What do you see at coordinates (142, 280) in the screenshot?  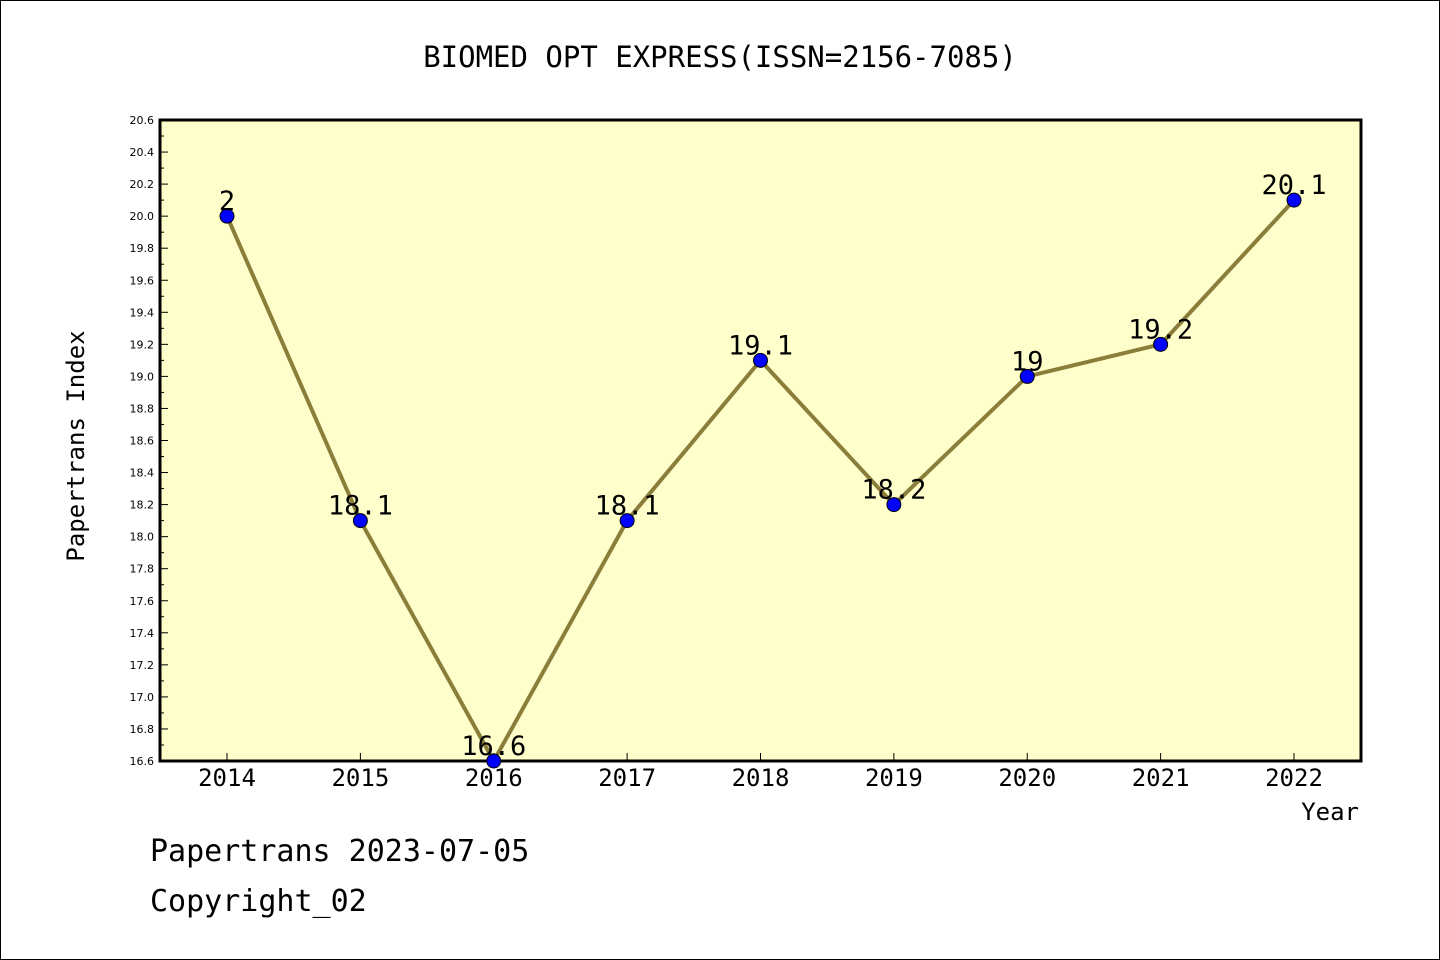 I see `y-tick-label: 19.6` at bounding box center [142, 280].